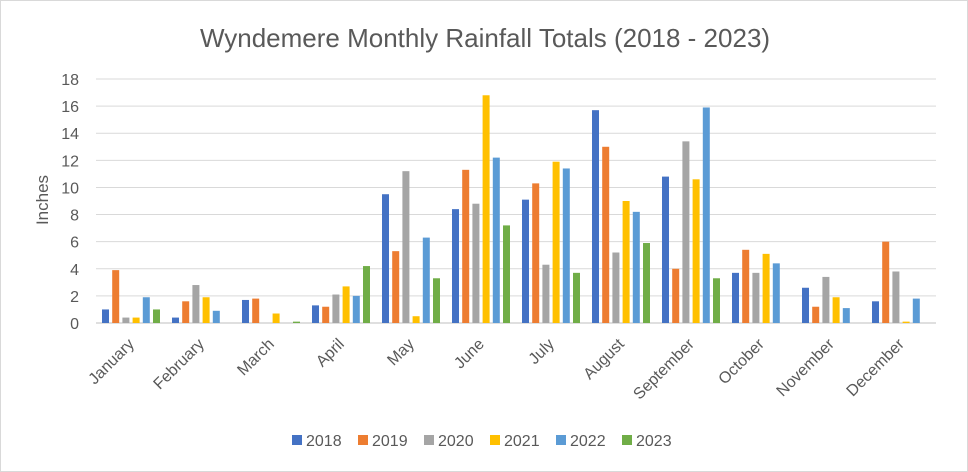 This screenshot has height=472, width=968. I want to click on y-tick-label: 10, so click(70, 188).